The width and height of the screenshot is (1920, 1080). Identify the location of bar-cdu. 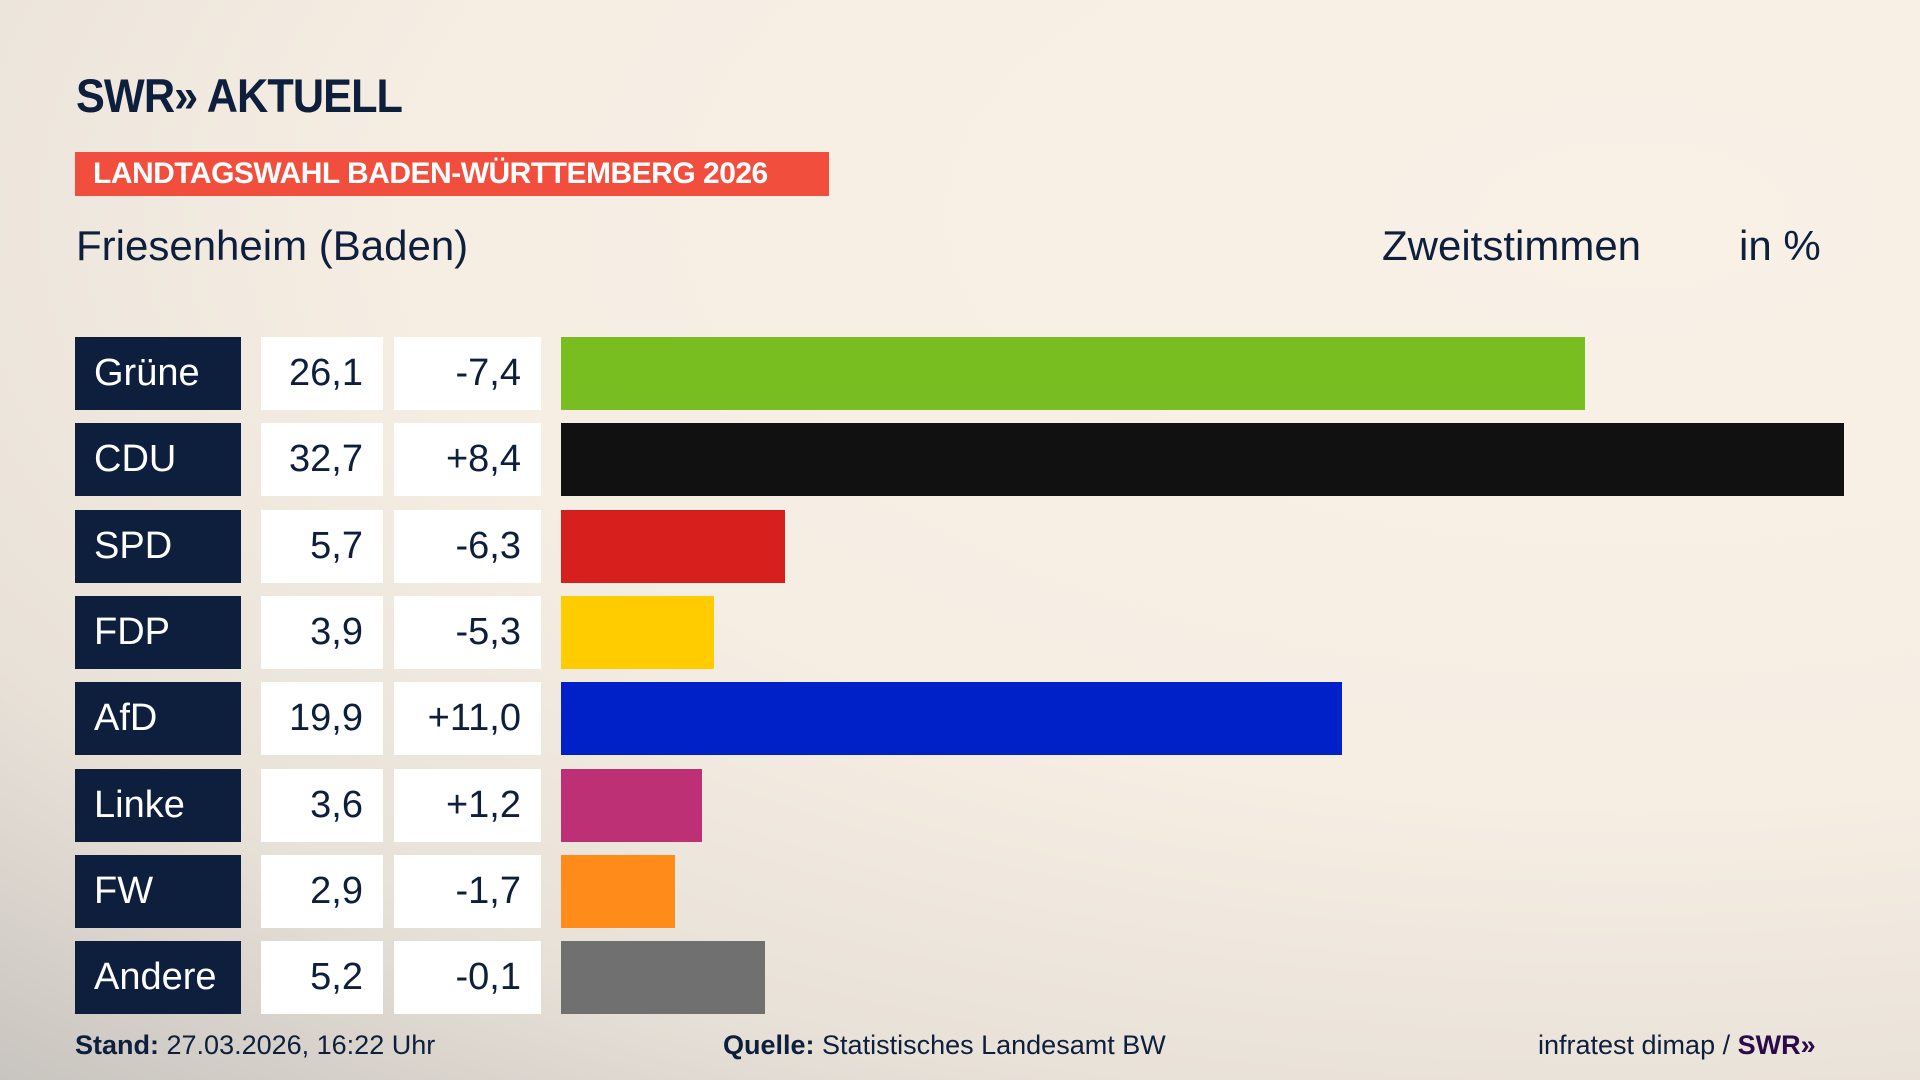
(1202, 460).